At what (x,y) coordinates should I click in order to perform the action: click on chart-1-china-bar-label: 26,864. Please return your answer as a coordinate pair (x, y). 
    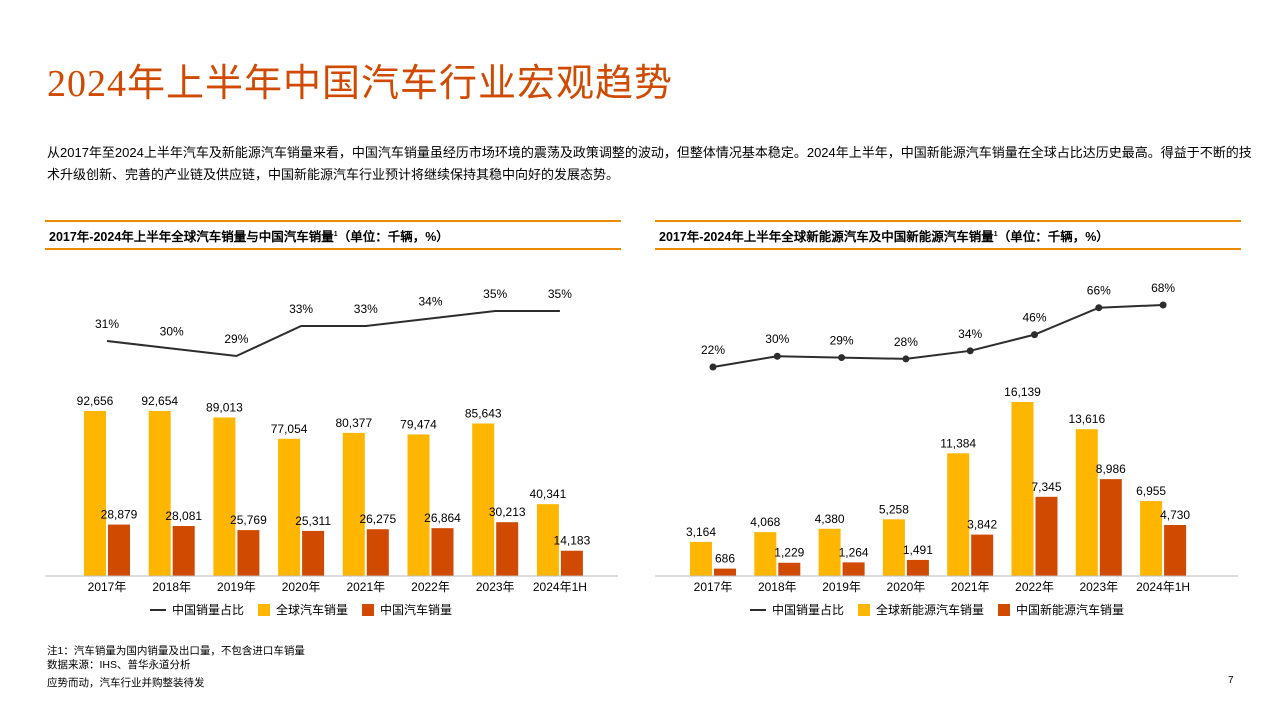
    Looking at the image, I should click on (442, 518).